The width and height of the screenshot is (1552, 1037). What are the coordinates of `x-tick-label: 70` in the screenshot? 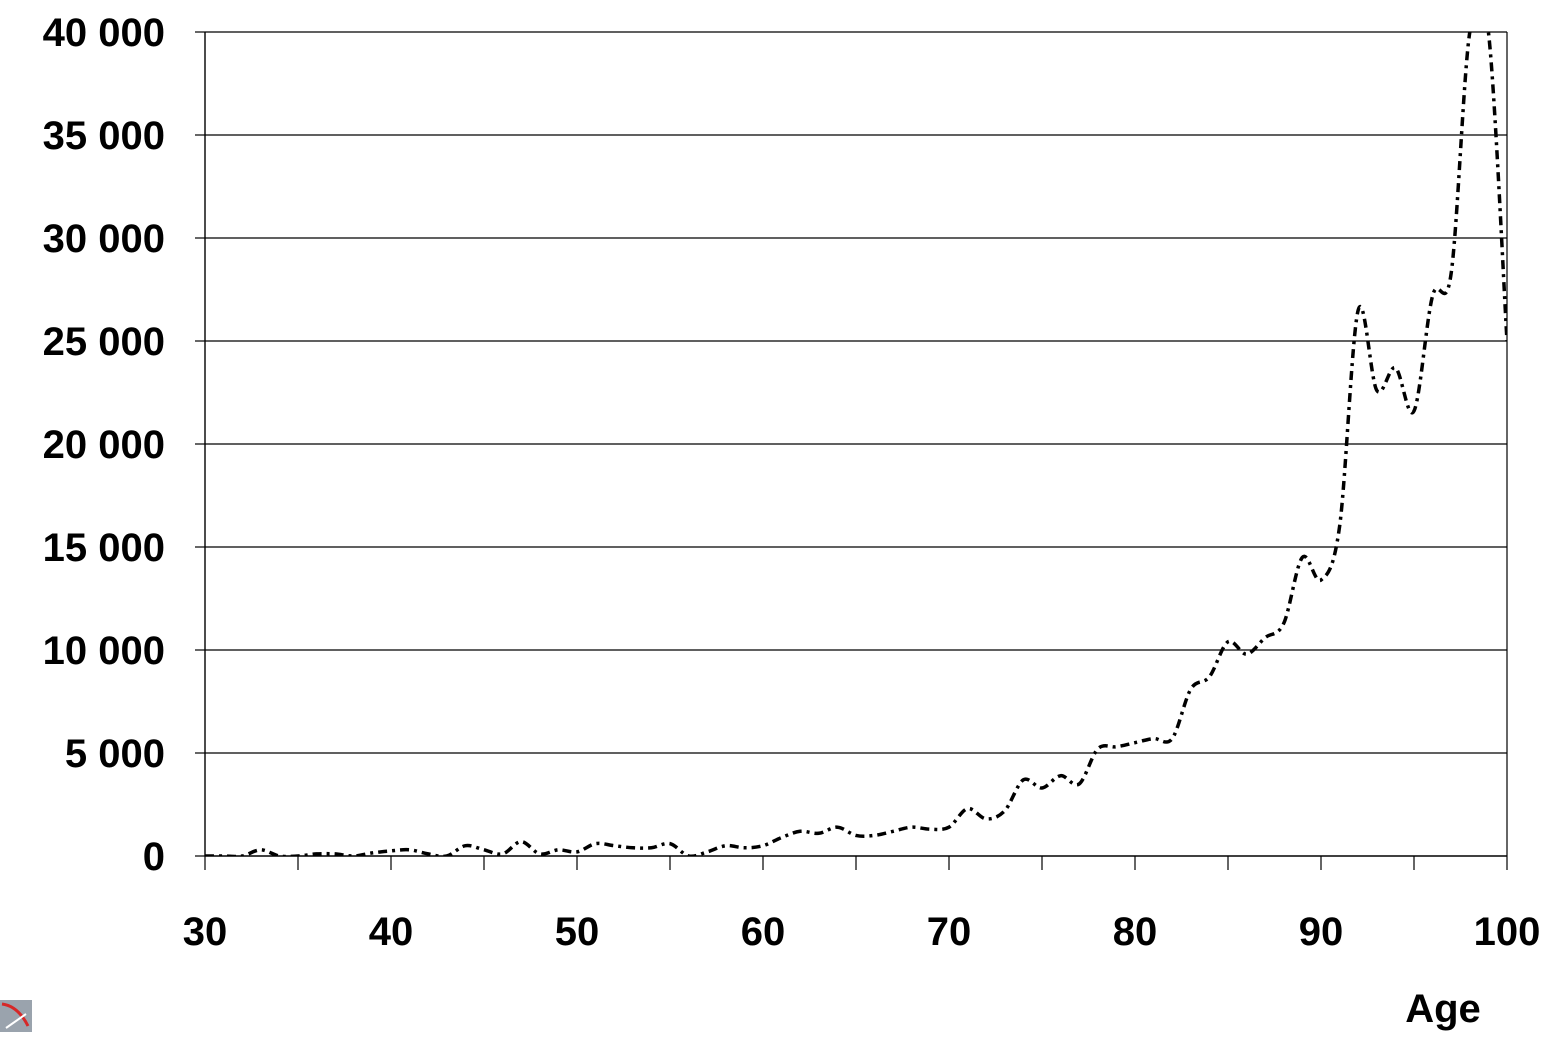 It's located at (949, 932).